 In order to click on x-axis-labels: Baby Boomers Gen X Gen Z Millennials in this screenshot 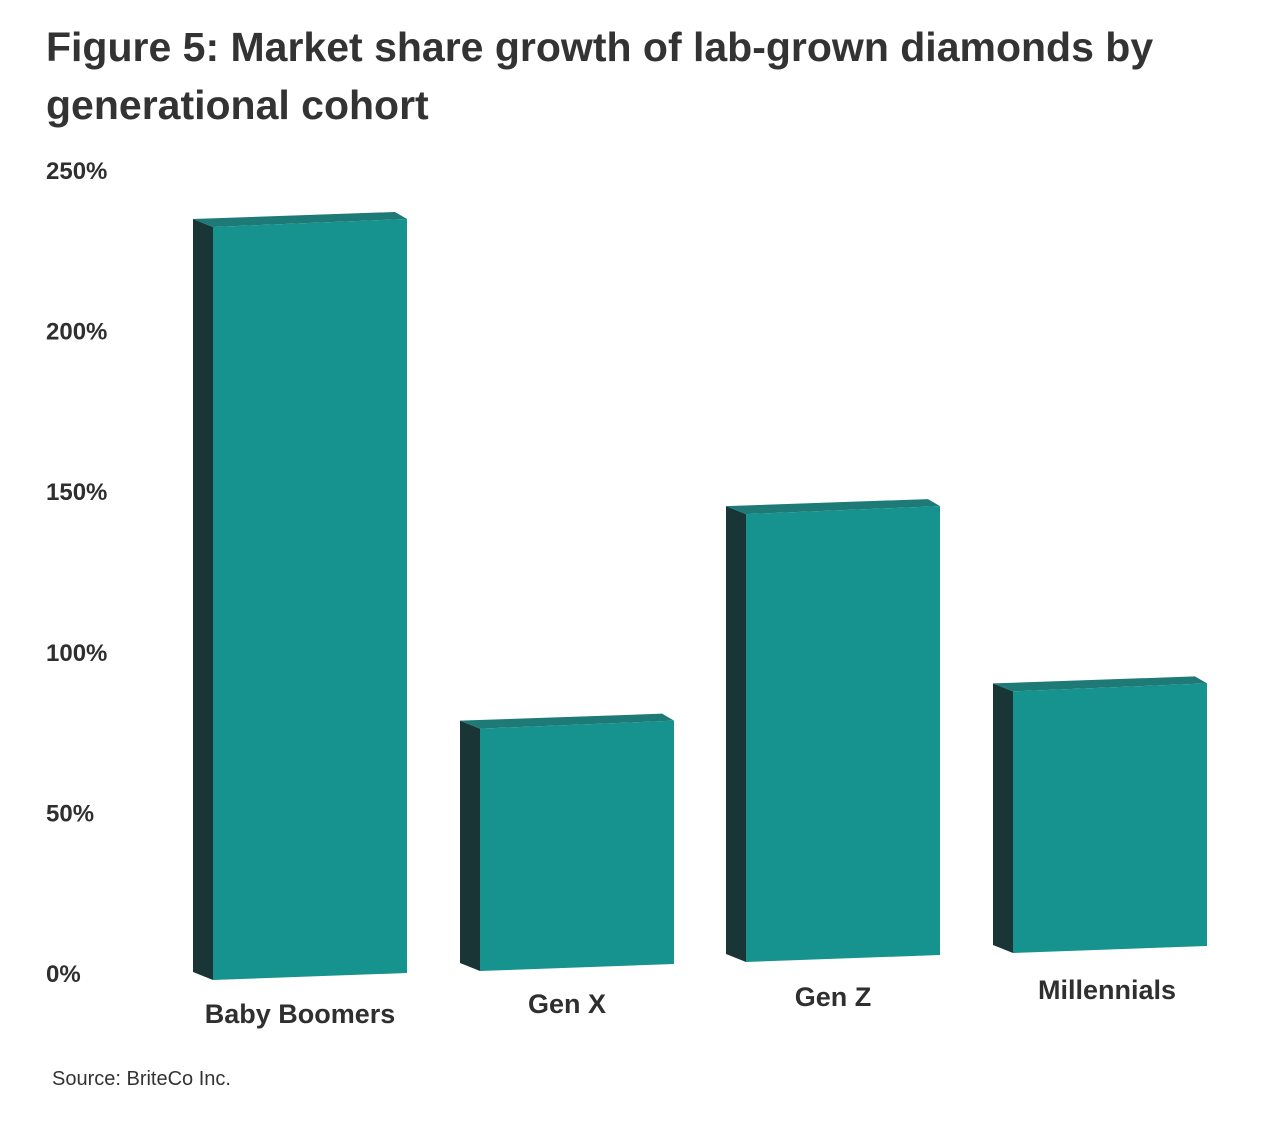, I will do `click(690, 1002)`.